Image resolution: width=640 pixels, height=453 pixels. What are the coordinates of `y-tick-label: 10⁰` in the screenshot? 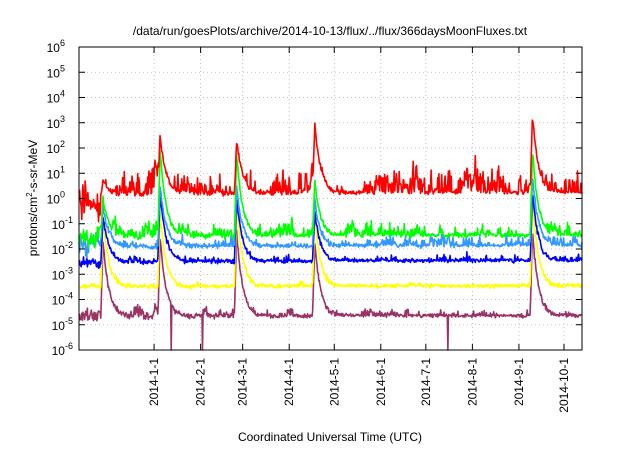 It's located at (56, 198).